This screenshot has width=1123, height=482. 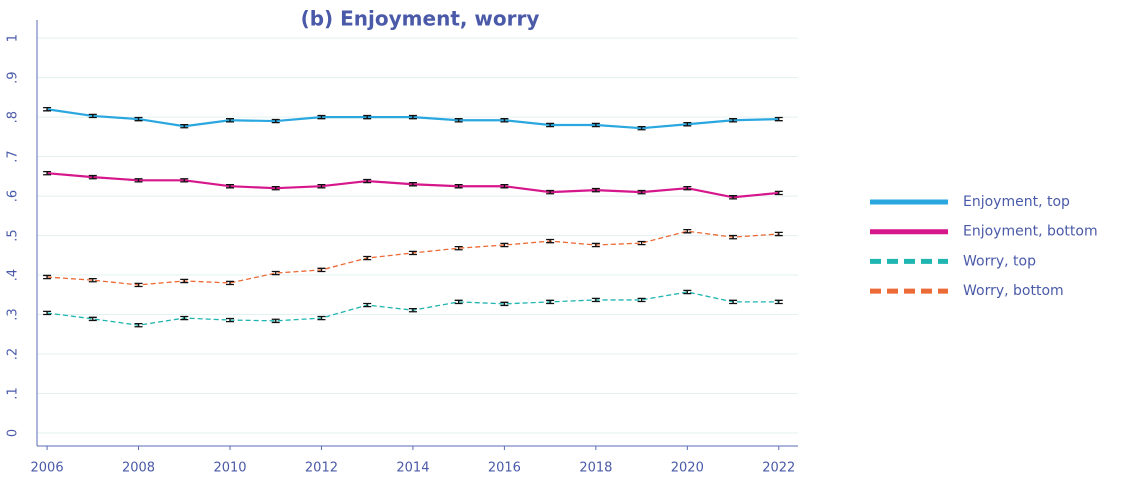 I want to click on legend-label: Worry, top, so click(x=999, y=261).